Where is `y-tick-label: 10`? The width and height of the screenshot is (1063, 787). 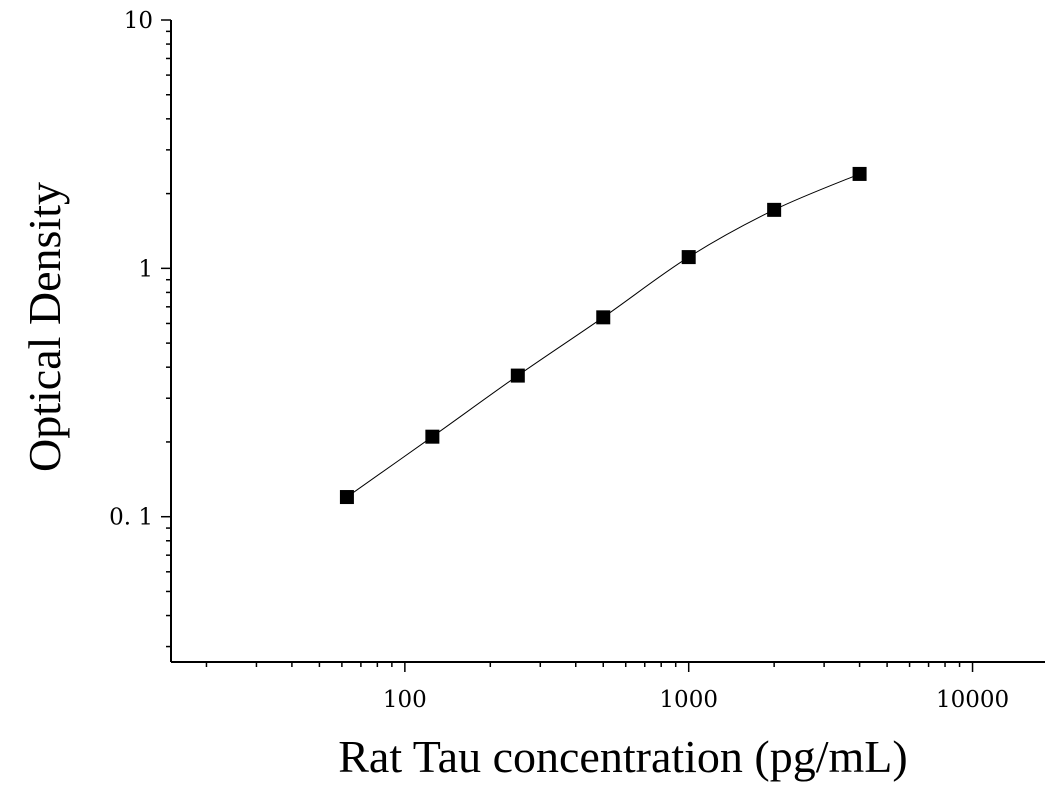
y-tick-label: 10 is located at coordinates (138, 21).